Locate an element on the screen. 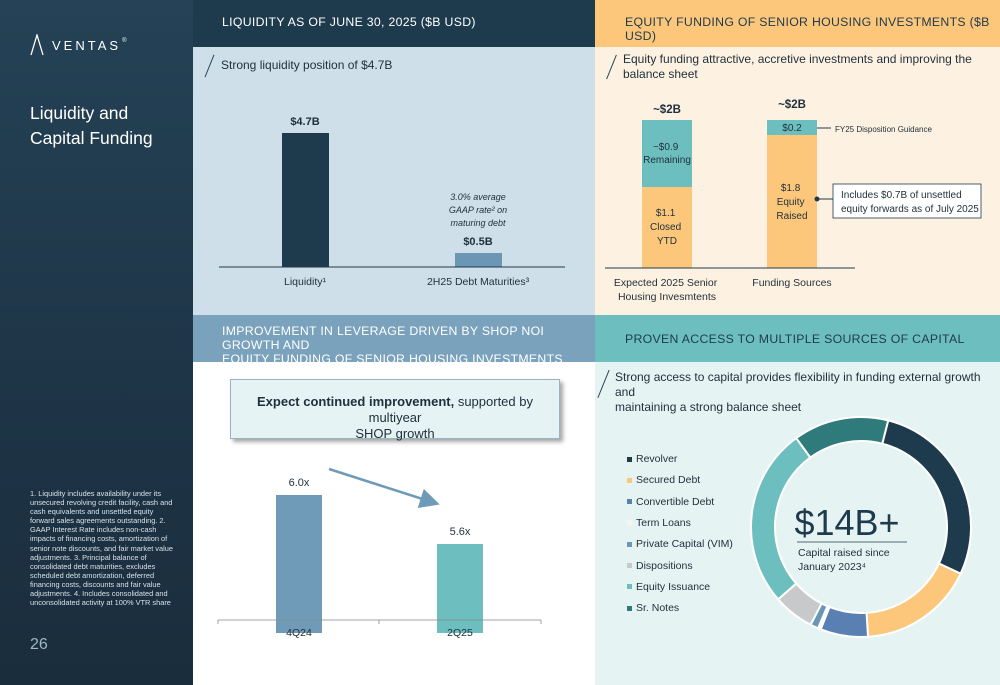 The height and width of the screenshot is (685, 1000). segment-label-closed: $1.1 Closed YTD is located at coordinates (667, 227).